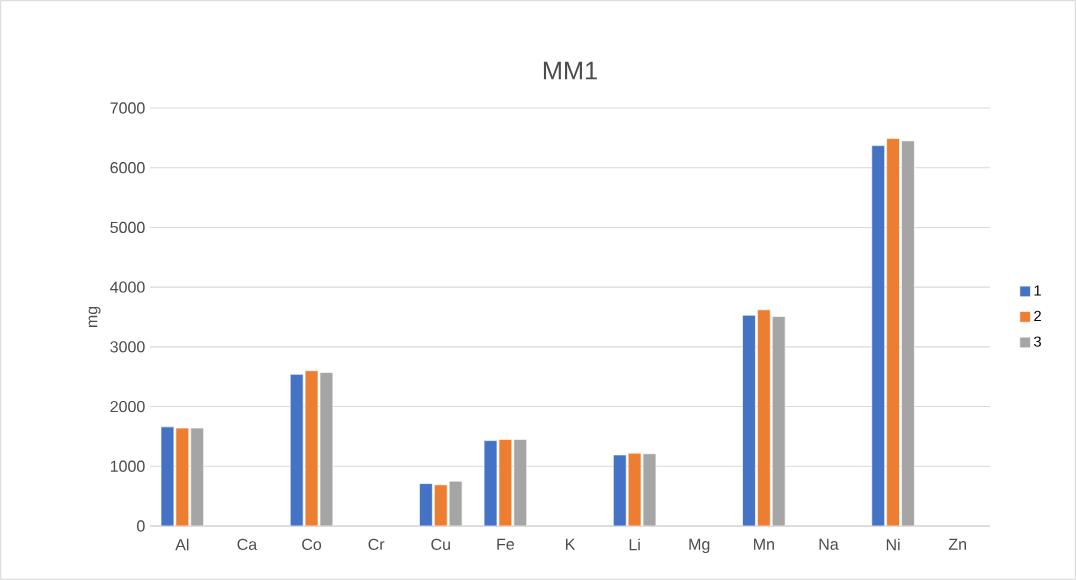 This screenshot has width=1076, height=580. I want to click on x-tick-label: Mg, so click(699, 546).